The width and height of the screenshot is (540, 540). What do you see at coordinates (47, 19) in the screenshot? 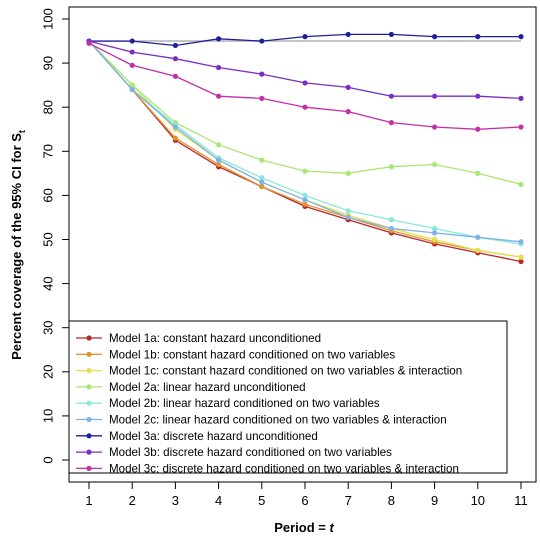
I see `y-tick-label-100: 100` at bounding box center [47, 19].